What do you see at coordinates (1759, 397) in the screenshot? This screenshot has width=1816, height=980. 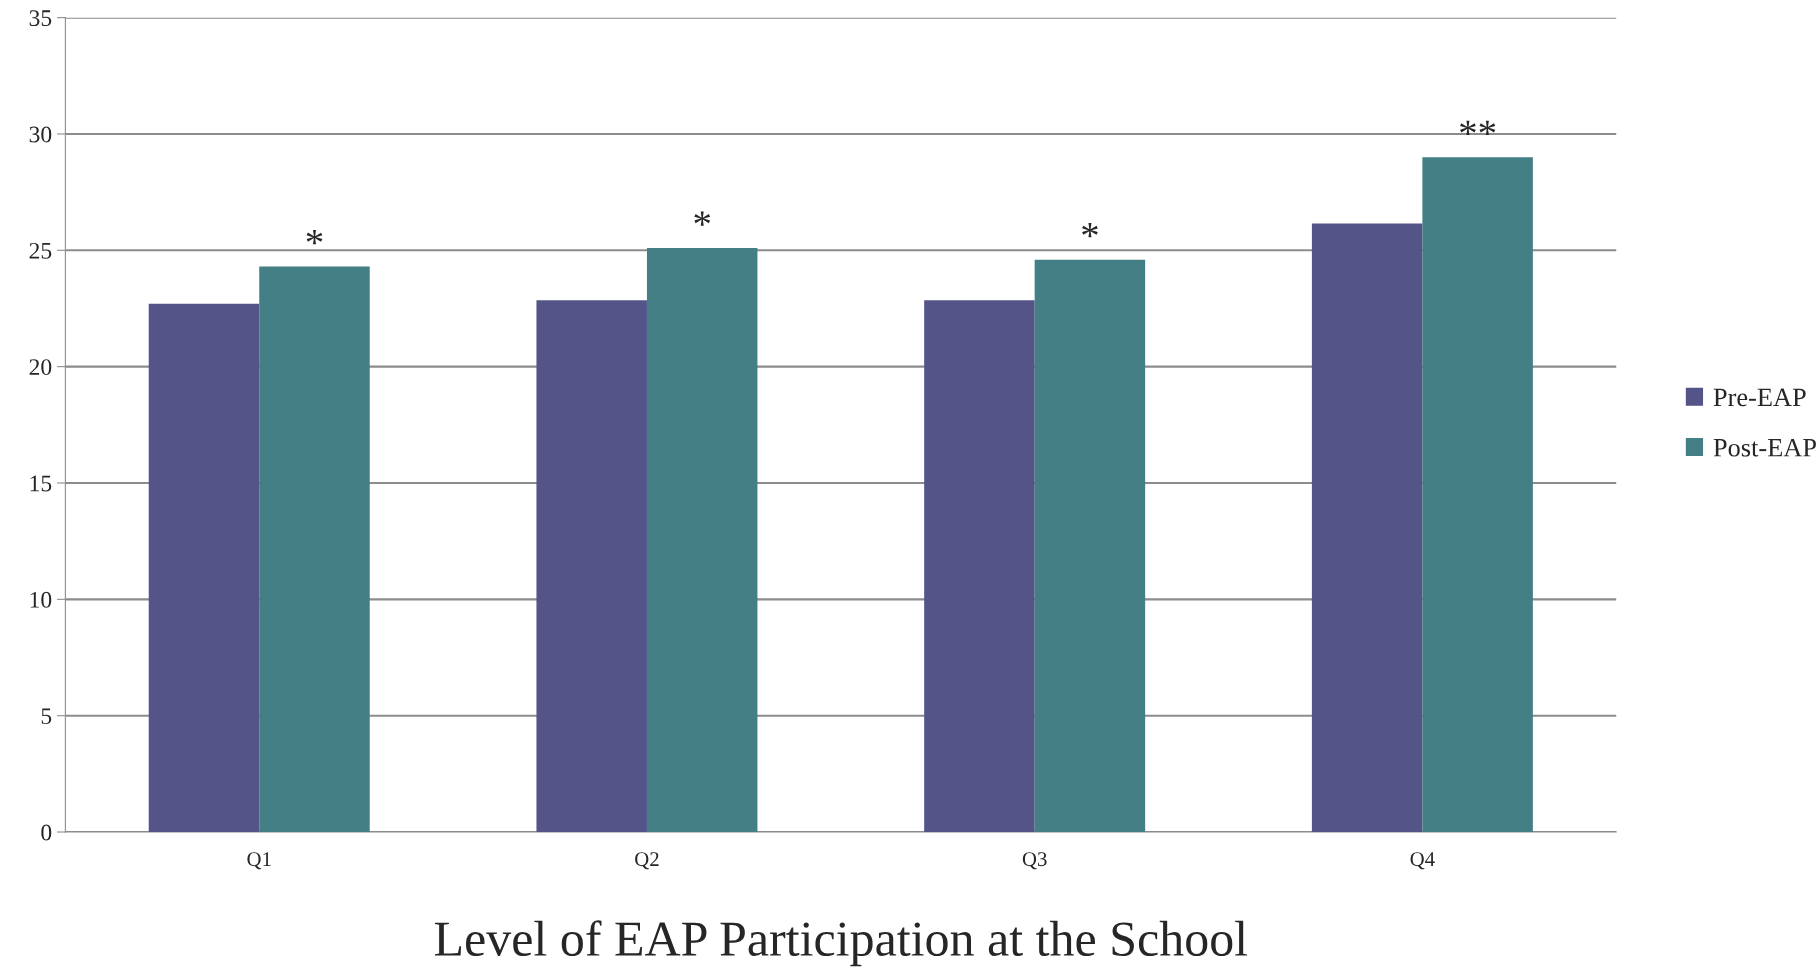 I see `legend-label: Pre-EAP` at bounding box center [1759, 397].